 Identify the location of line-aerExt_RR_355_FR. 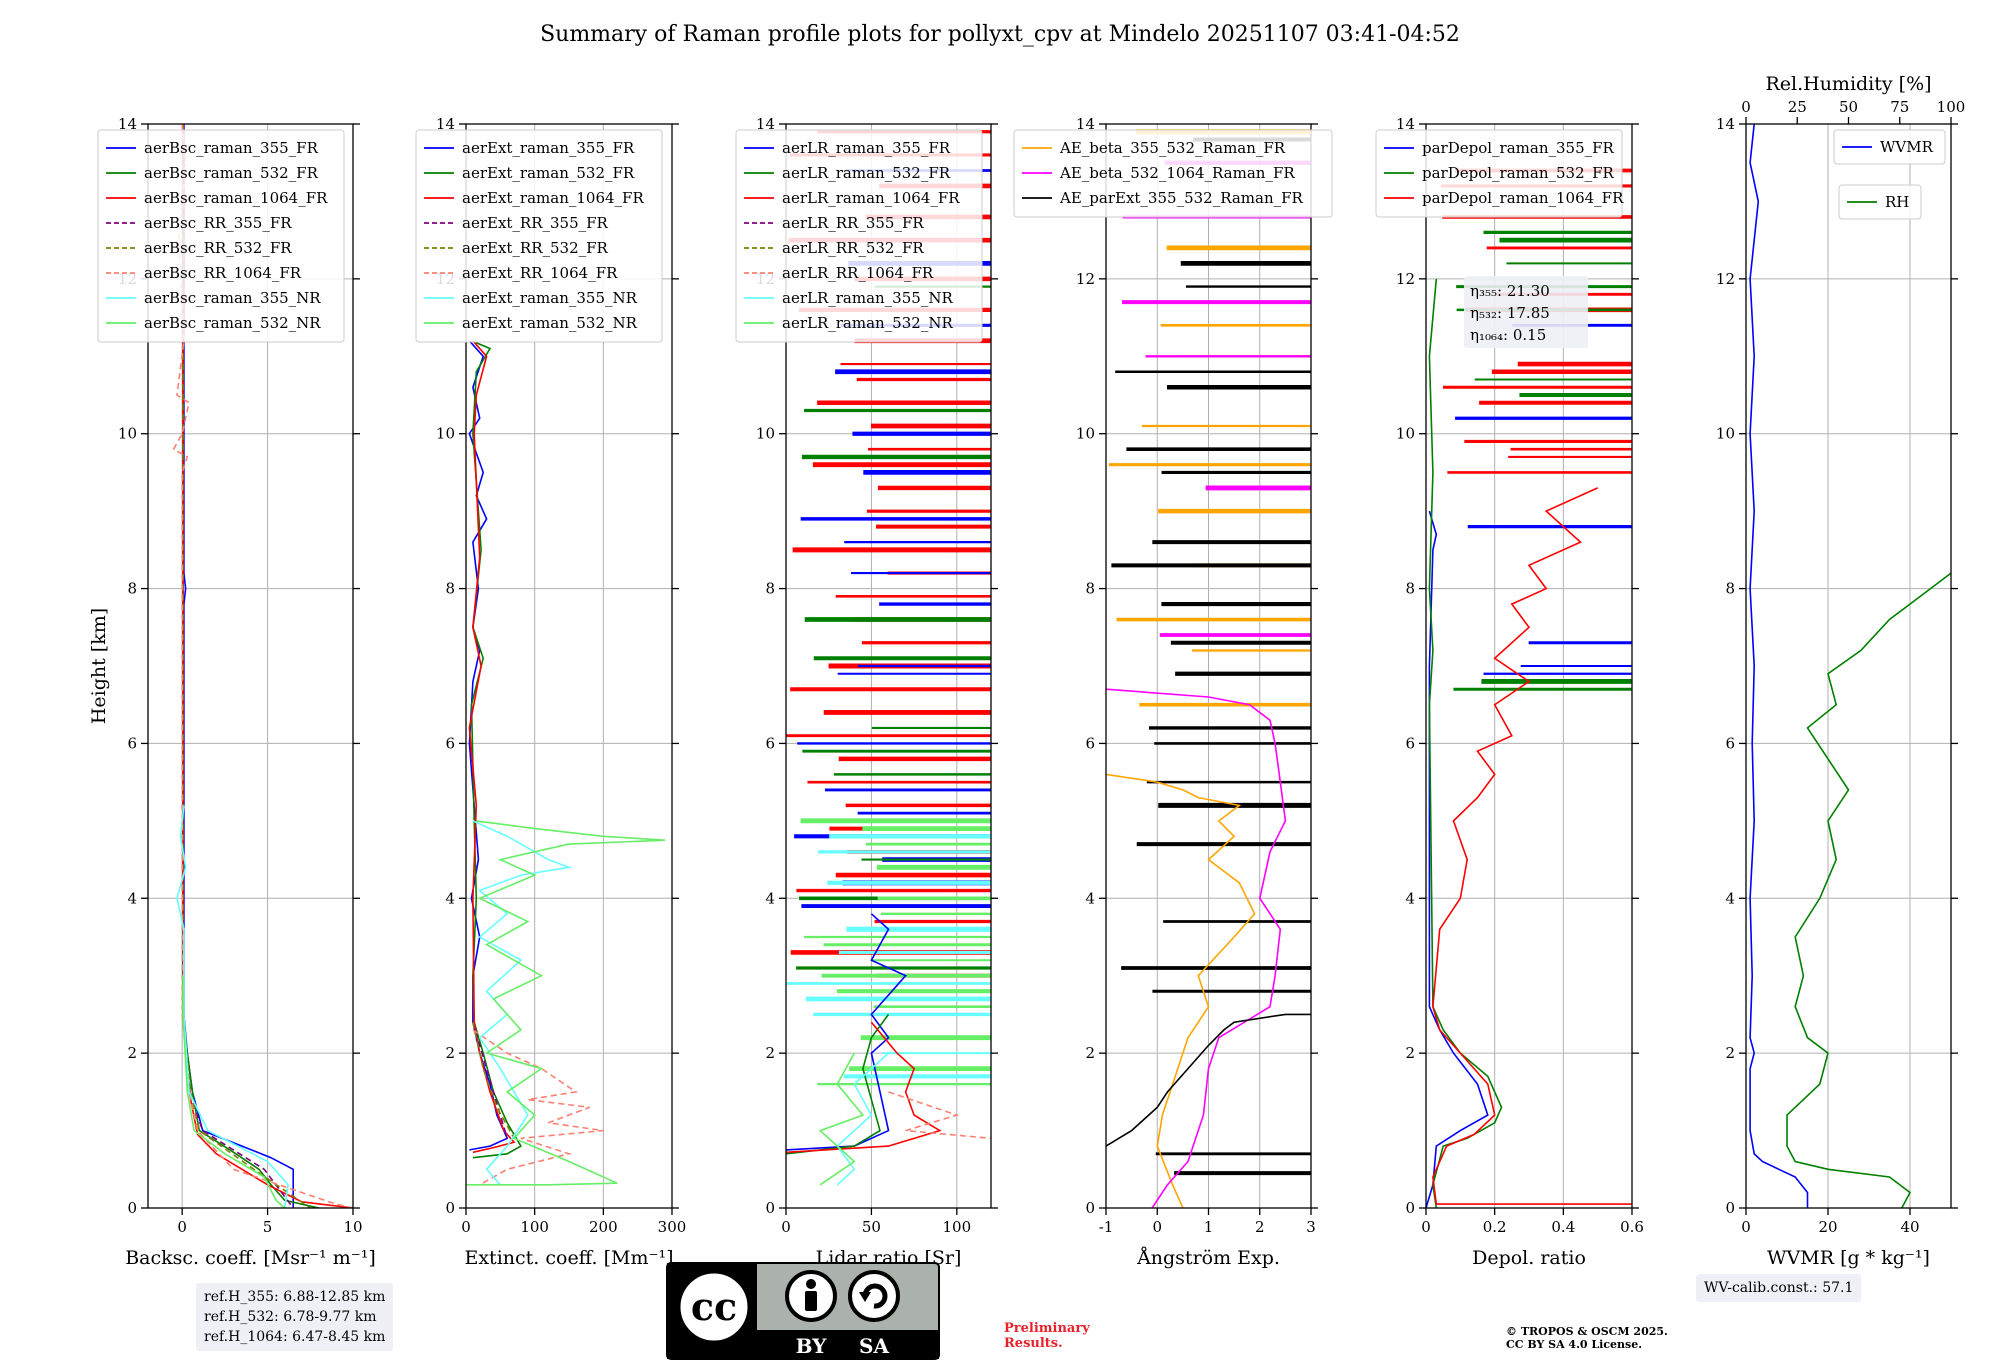
(490, 1080).